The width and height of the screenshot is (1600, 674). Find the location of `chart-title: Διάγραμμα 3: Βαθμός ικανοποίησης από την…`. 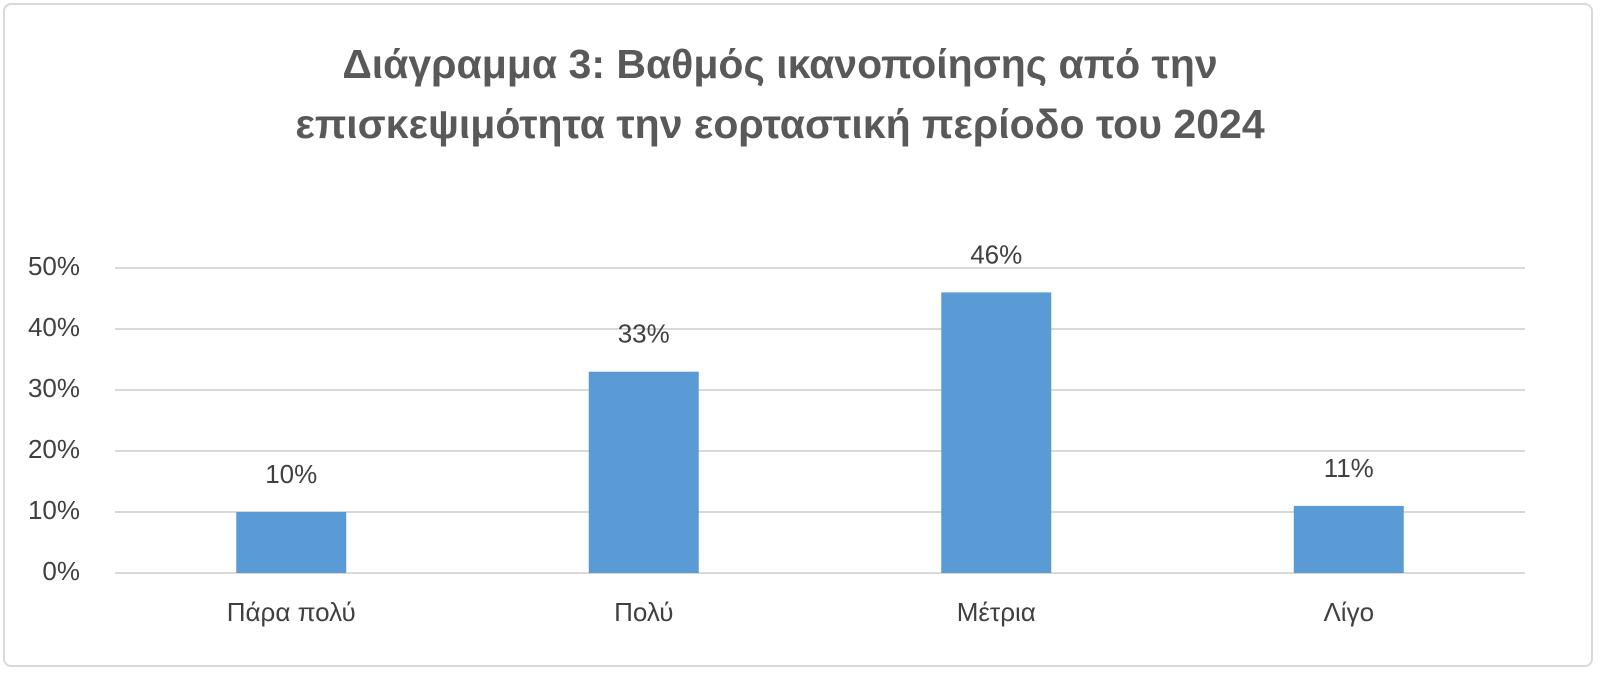

chart-title: Διάγραμμα 3: Βαθμός ικανοποίησης από την… is located at coordinates (780, 94).